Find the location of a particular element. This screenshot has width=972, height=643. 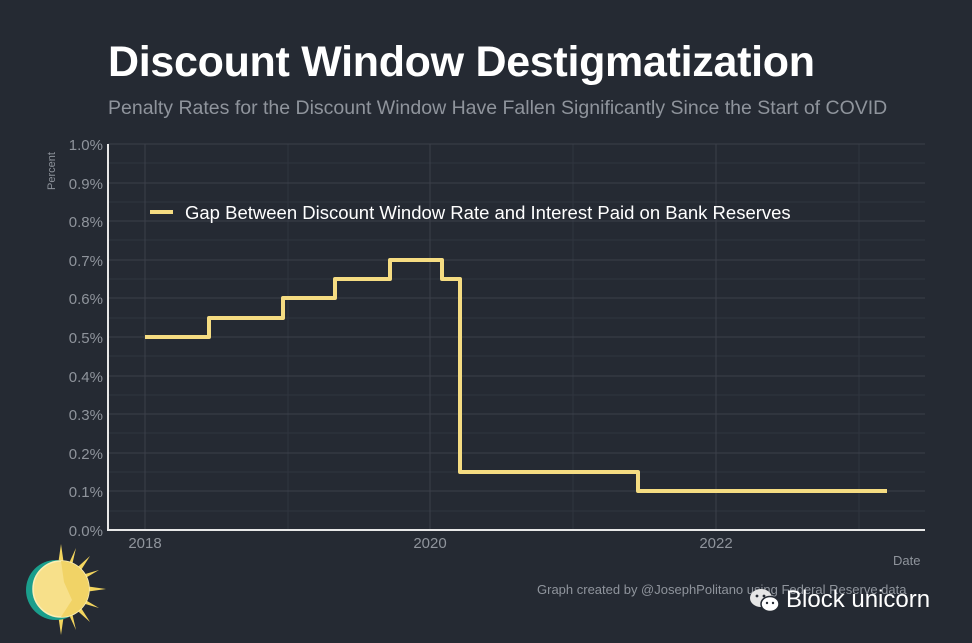

svg-text: 0.3% is located at coordinates (86, 415).